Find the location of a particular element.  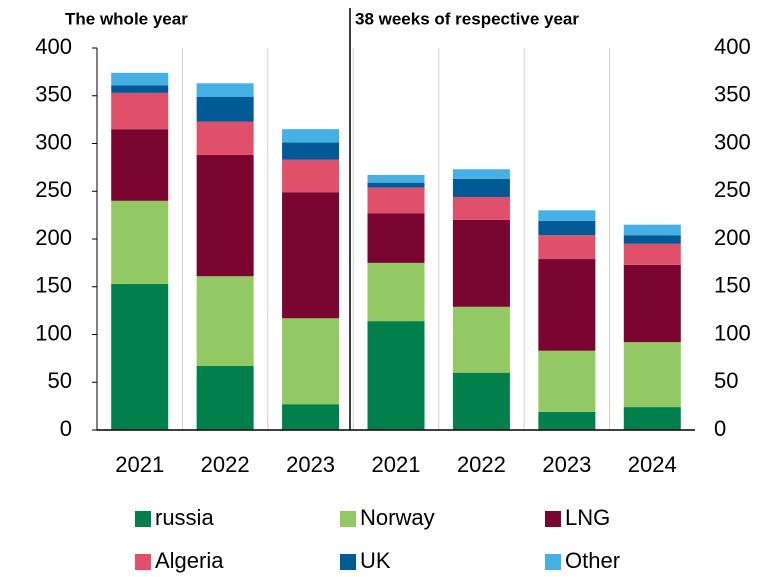

legend-label: Other is located at coordinates (592, 560).